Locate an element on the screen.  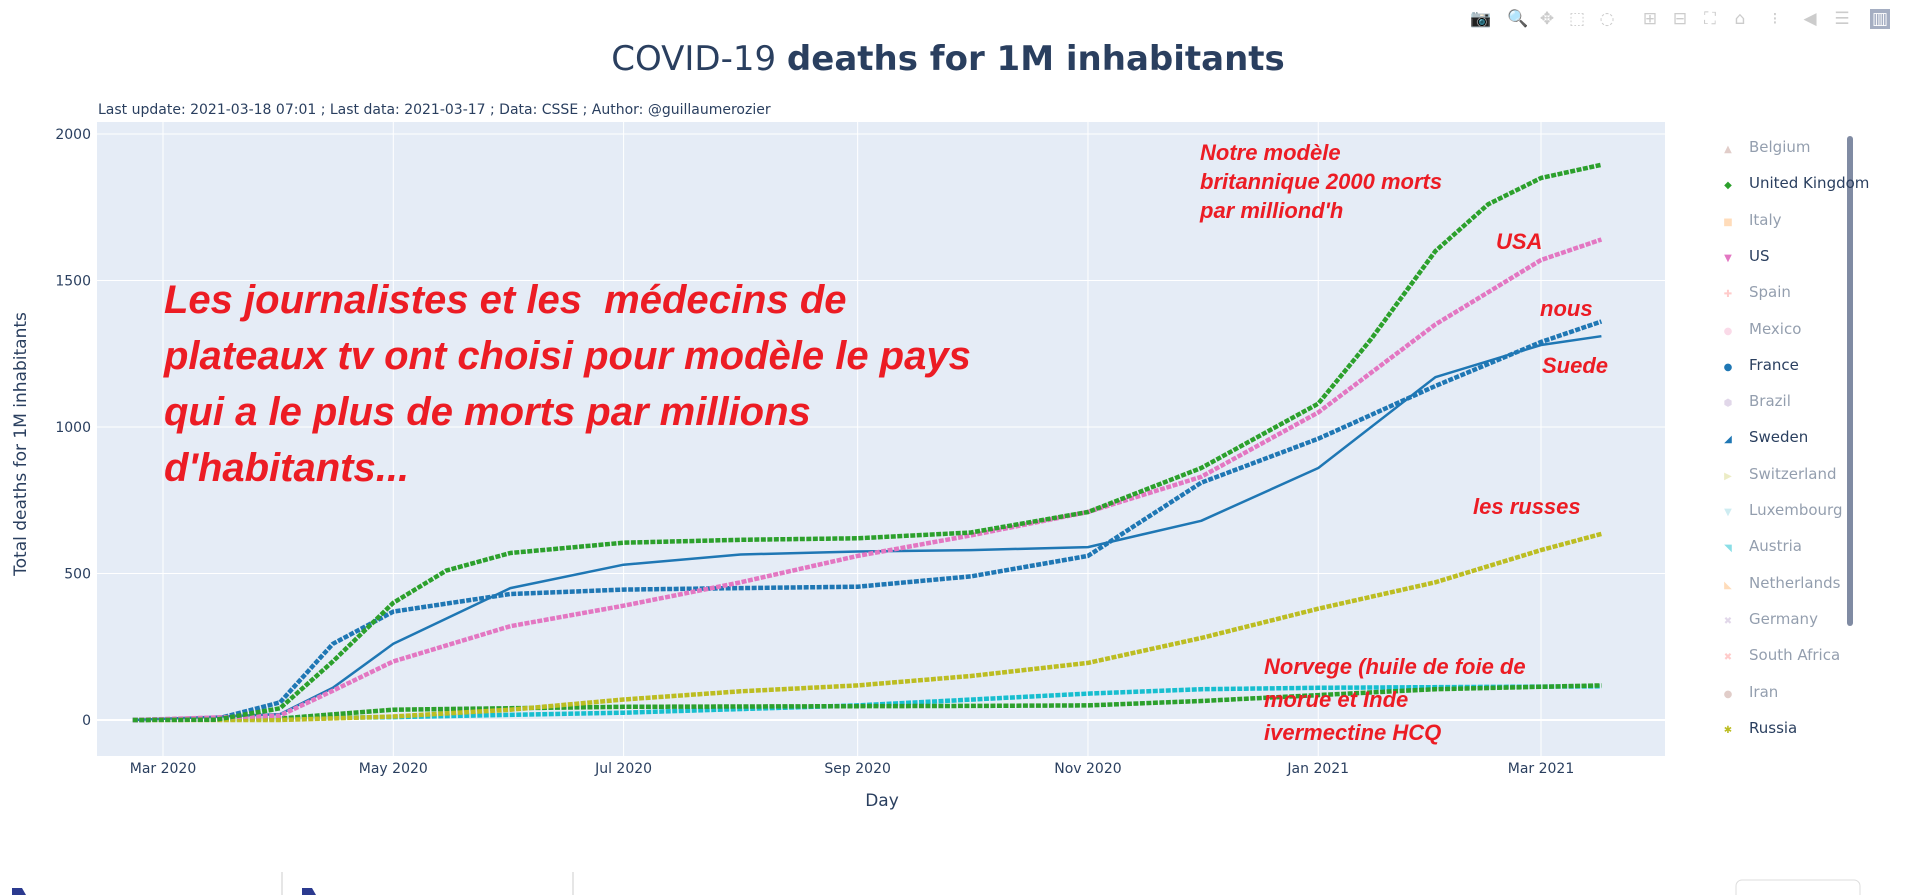
legend-label: Mexico is located at coordinates (1775, 328).